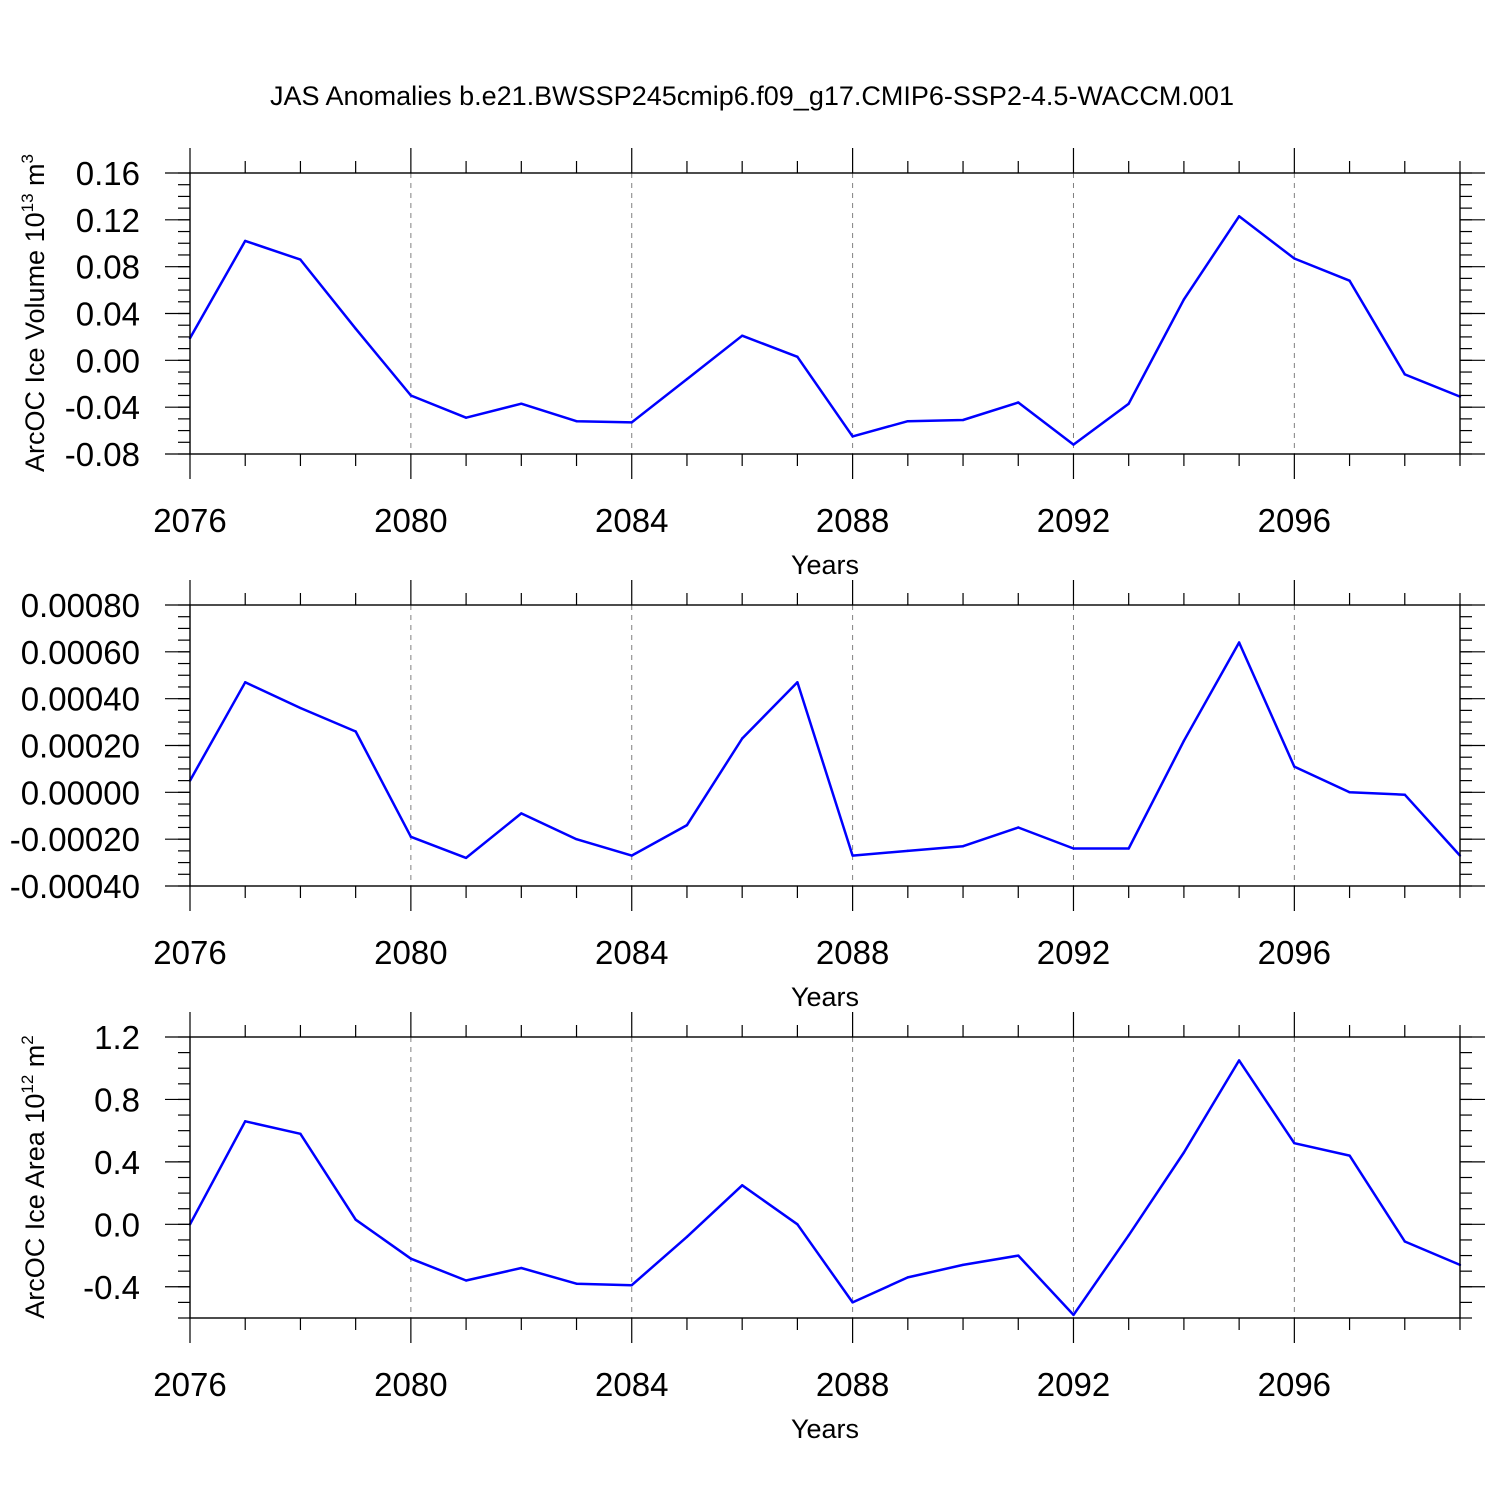  Describe the element at coordinates (117, 1099) in the screenshot. I see `y-tick-label: 0.8` at that location.